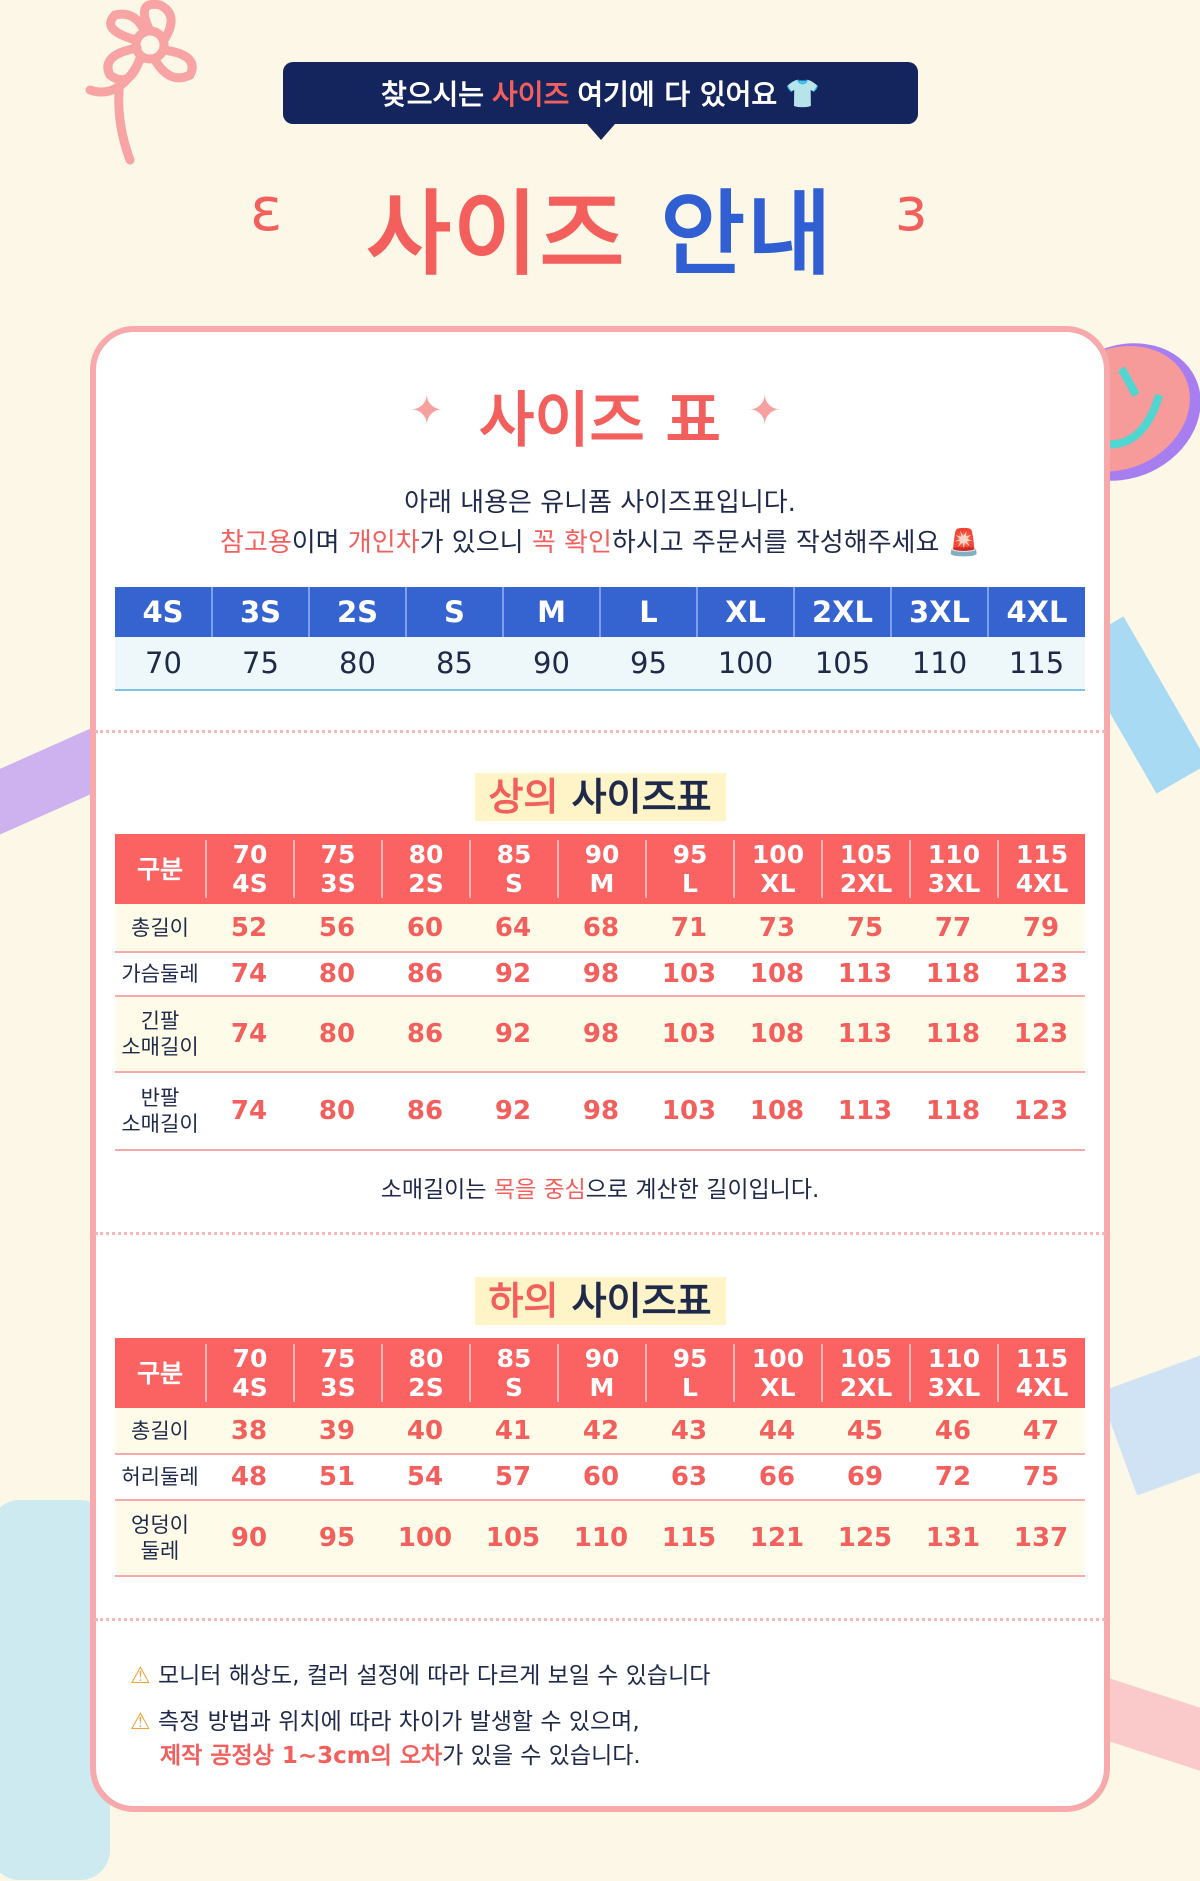 Image resolution: width=1200 pixels, height=1881 pixels. What do you see at coordinates (601, 1477) in the screenshot?
I see `value-cell: 60` at bounding box center [601, 1477].